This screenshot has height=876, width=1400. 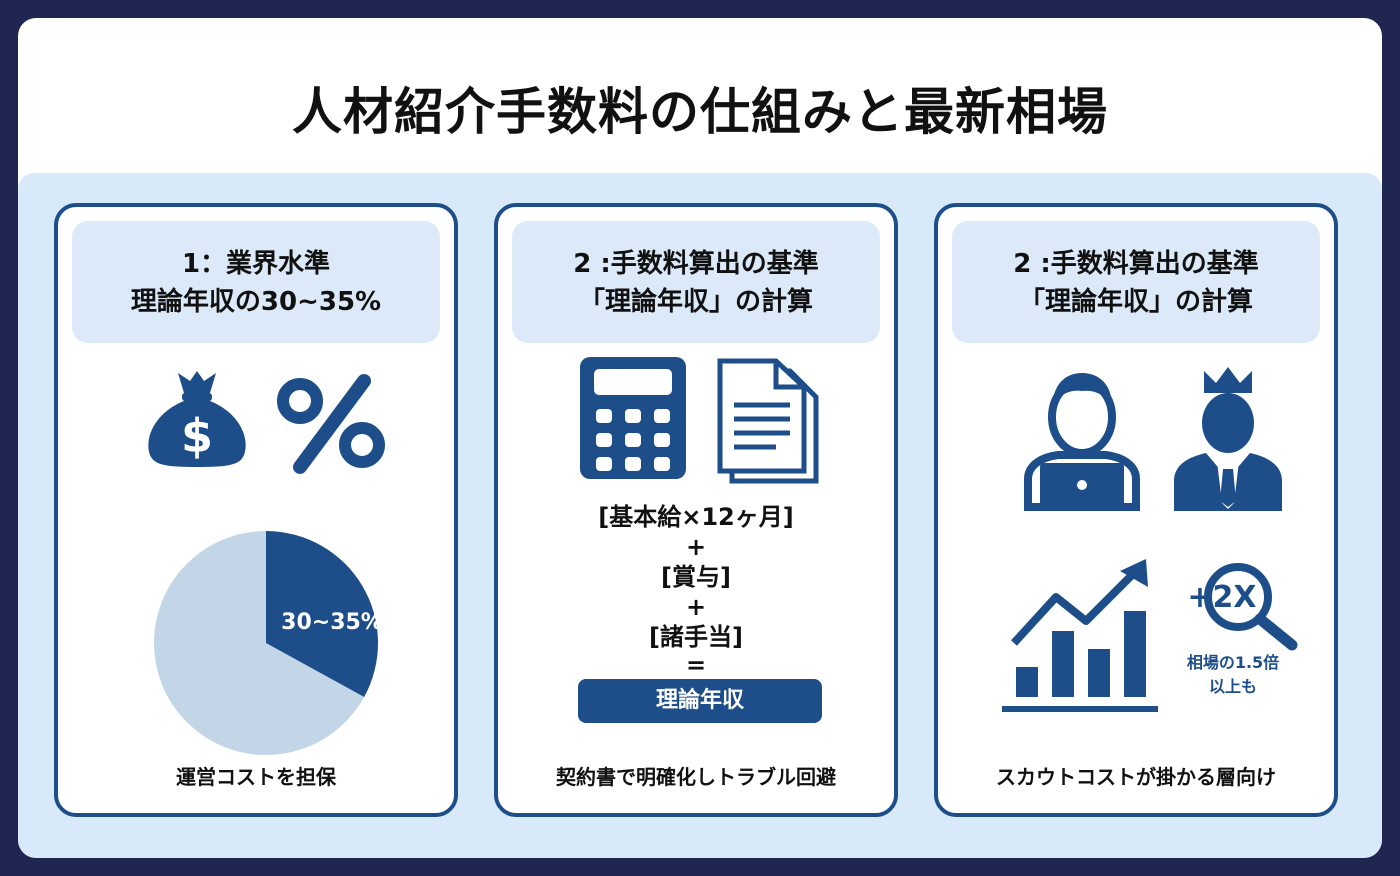 I want to click on pie-slice-fee, so click(x=322, y=614).